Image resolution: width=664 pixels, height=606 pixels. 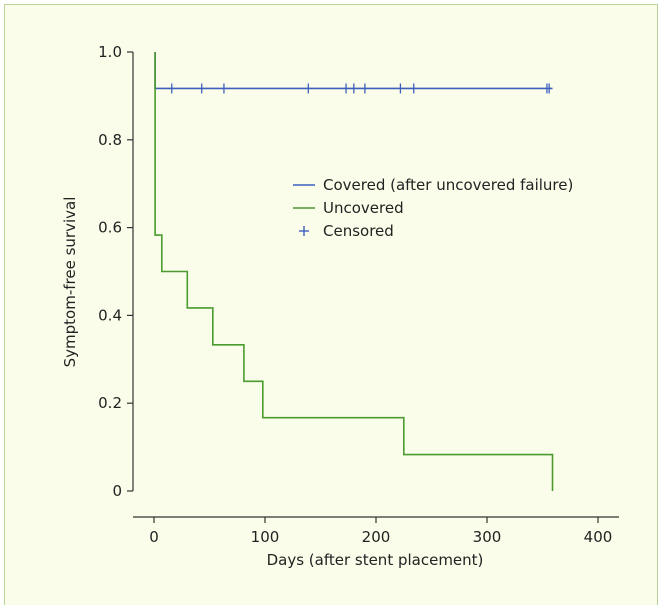 What do you see at coordinates (154, 537) in the screenshot?
I see `x-tick-label: 0` at bounding box center [154, 537].